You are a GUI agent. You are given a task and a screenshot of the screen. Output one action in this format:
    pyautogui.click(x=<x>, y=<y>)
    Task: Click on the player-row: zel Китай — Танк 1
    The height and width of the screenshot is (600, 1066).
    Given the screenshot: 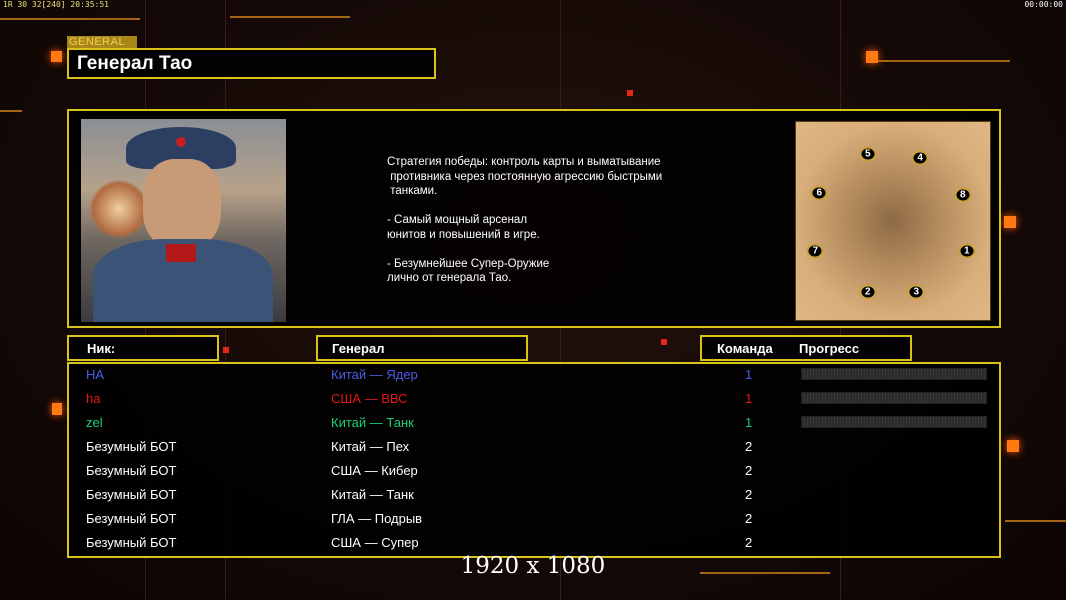 What is the action you would take?
    pyautogui.click(x=534, y=424)
    